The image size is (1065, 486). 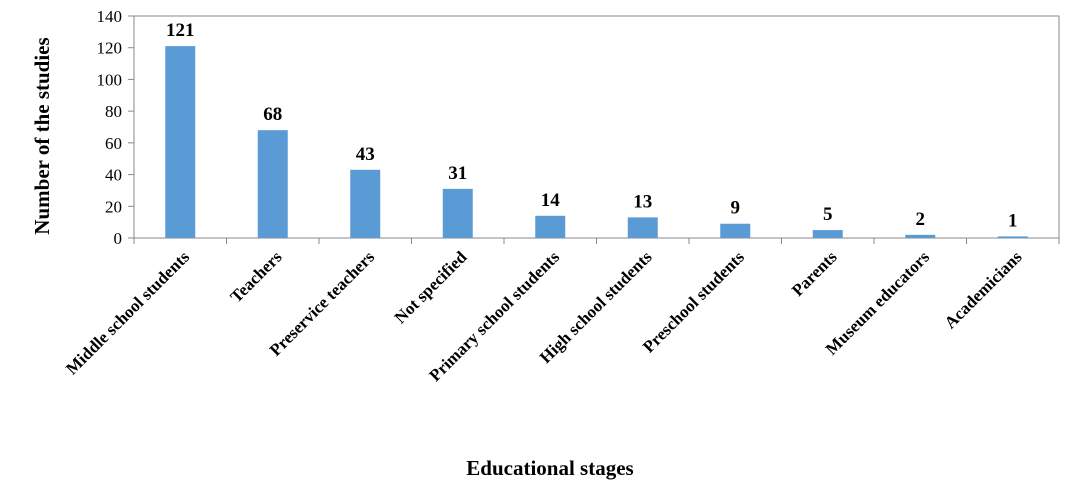 I want to click on y-axis-ticks: 0 20 40 60 80 100 120 140, so click(x=115, y=127).